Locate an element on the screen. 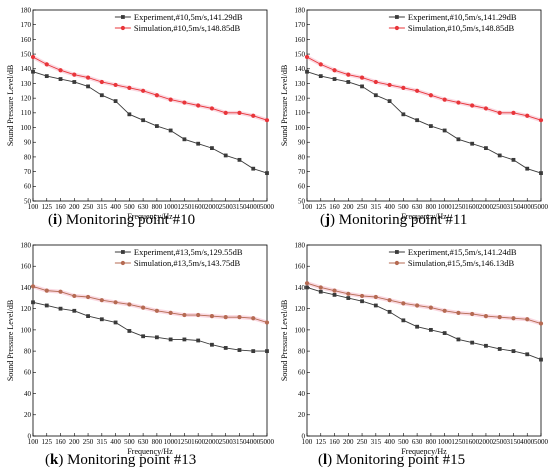  legend-marker is located at coordinates (396, 263).